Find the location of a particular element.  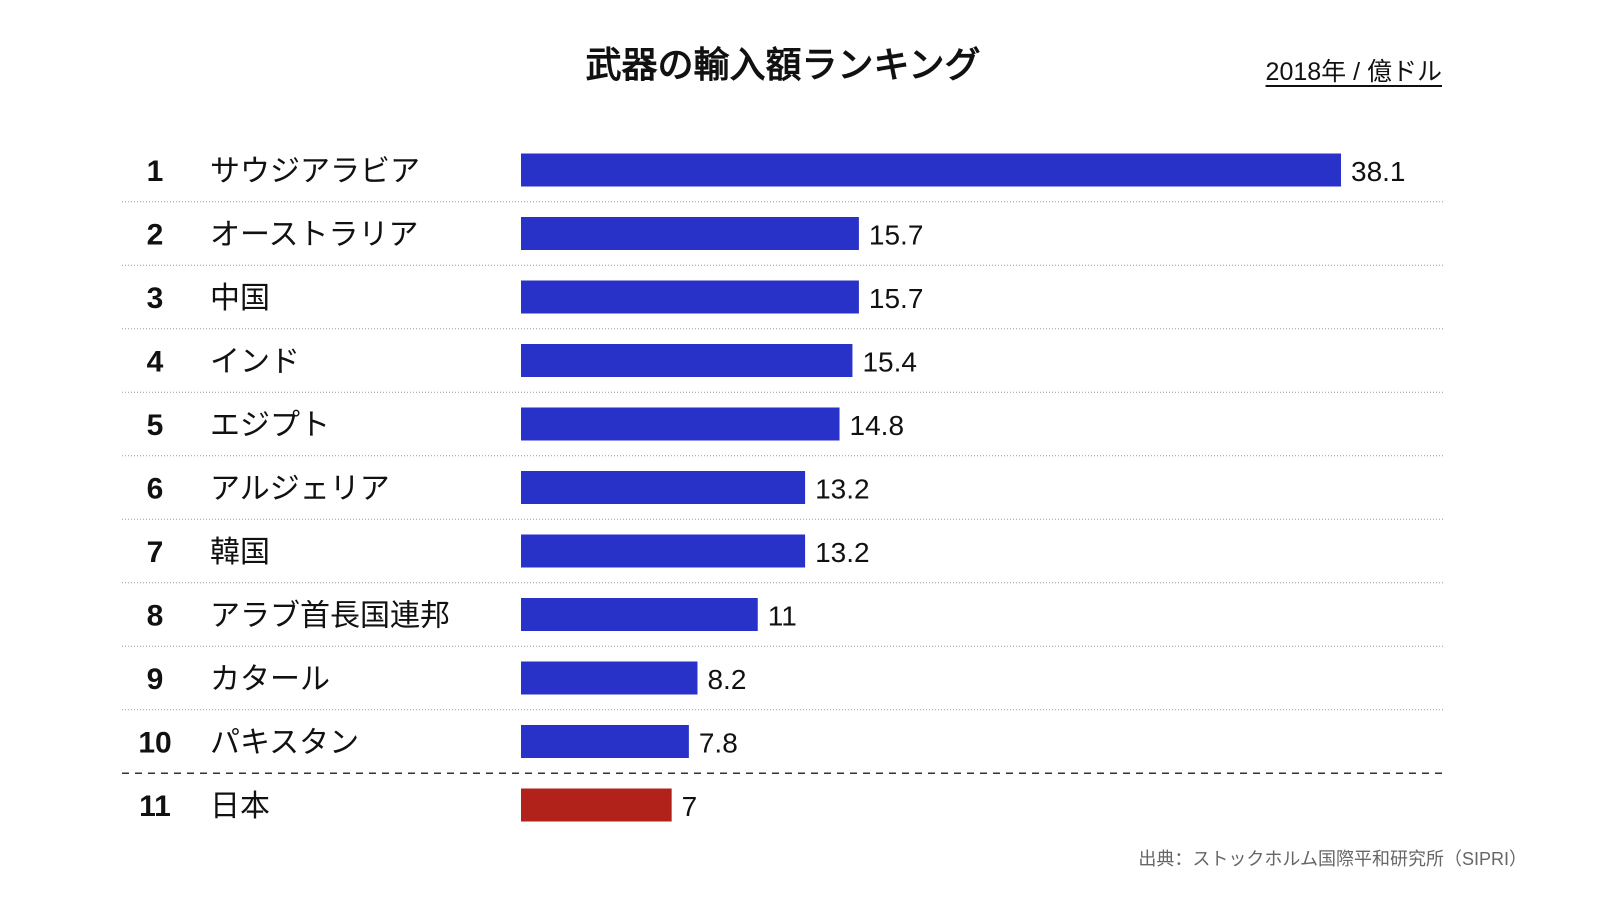

rank-label: 5 is located at coordinates (155, 425).